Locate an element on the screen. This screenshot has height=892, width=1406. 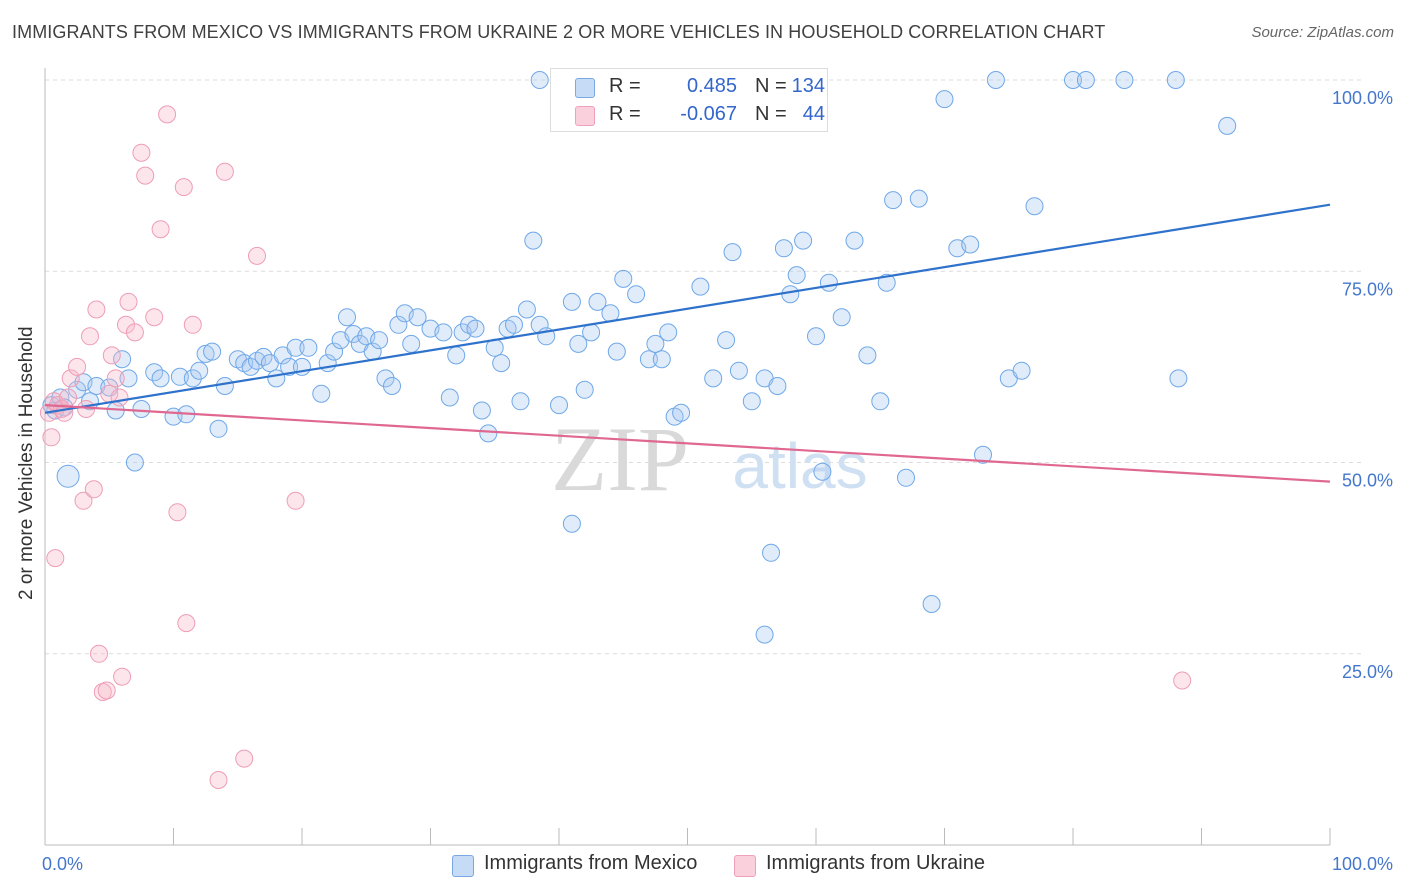
bottom-legend-label-mexico: Immigrants from Mexico is located at coordinates (591, 863).